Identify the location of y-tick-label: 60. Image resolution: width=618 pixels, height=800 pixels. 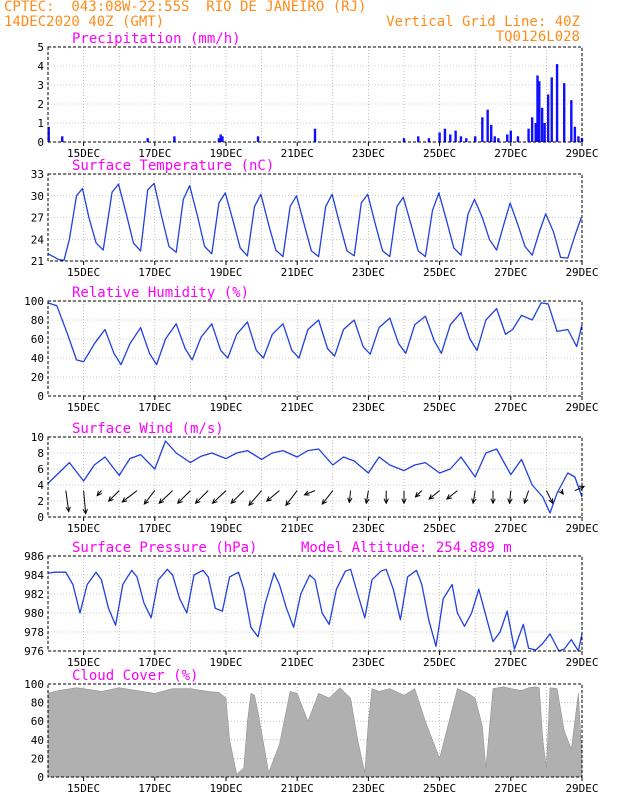
(37, 721).